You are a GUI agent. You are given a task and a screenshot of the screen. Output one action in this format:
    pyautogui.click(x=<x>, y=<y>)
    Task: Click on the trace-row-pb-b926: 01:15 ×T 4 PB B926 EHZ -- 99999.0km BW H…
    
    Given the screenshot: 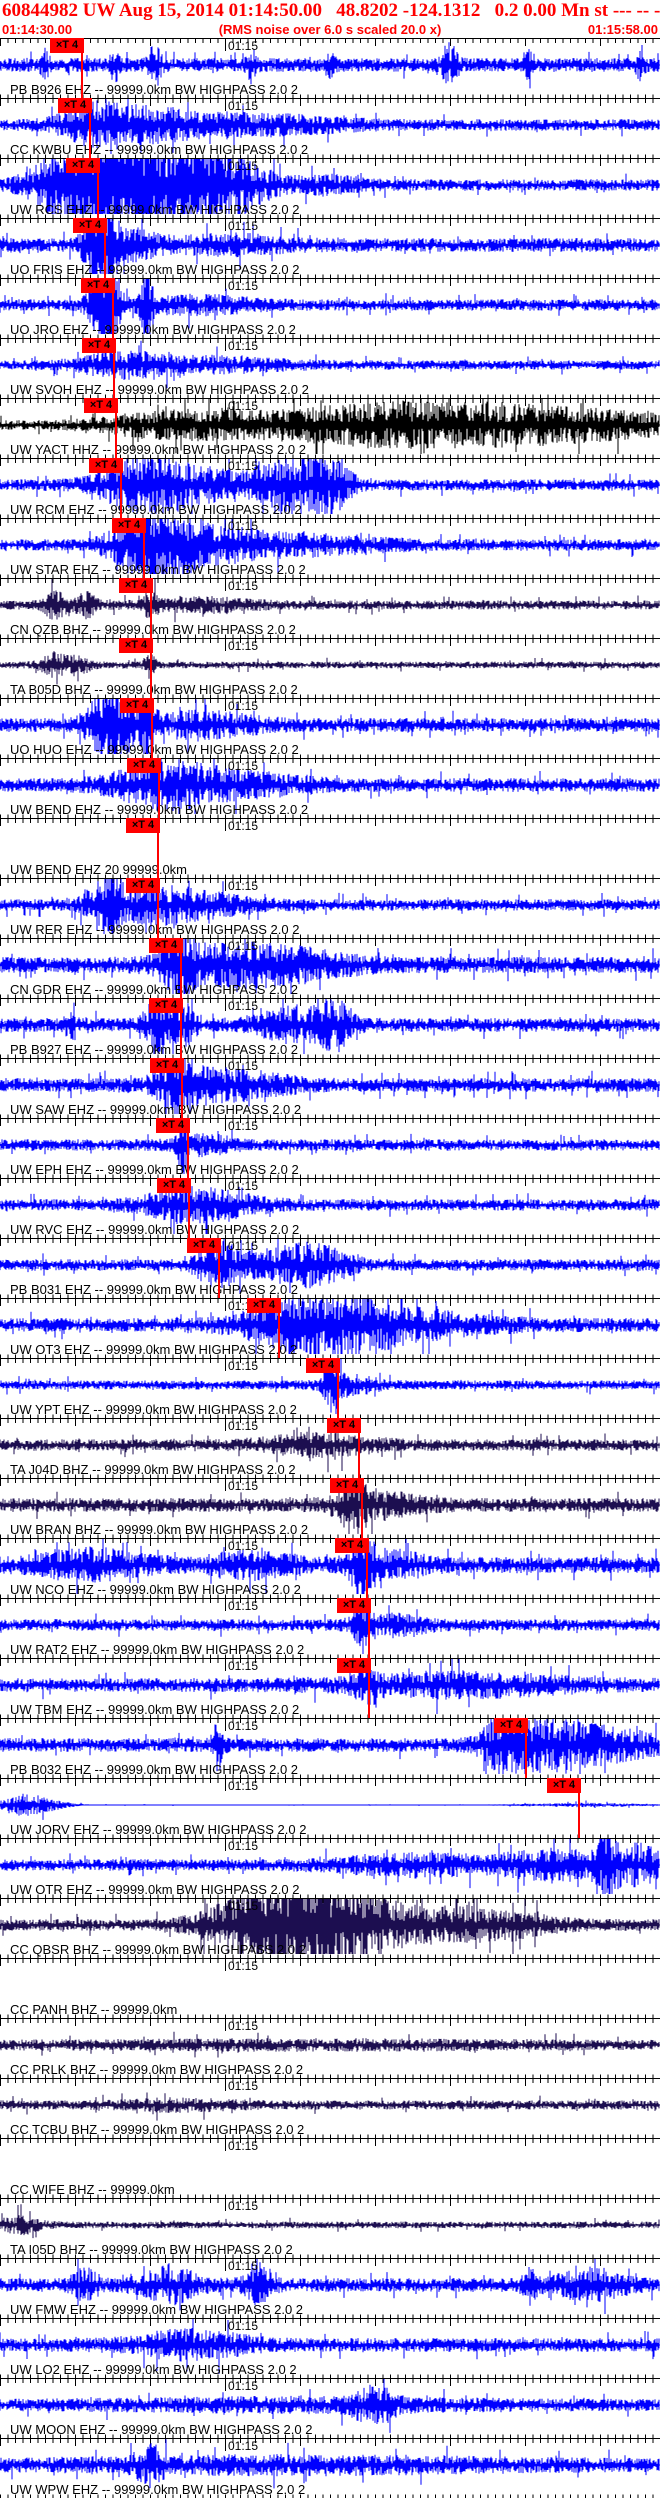 What is the action you would take?
    pyautogui.click(x=330, y=68)
    